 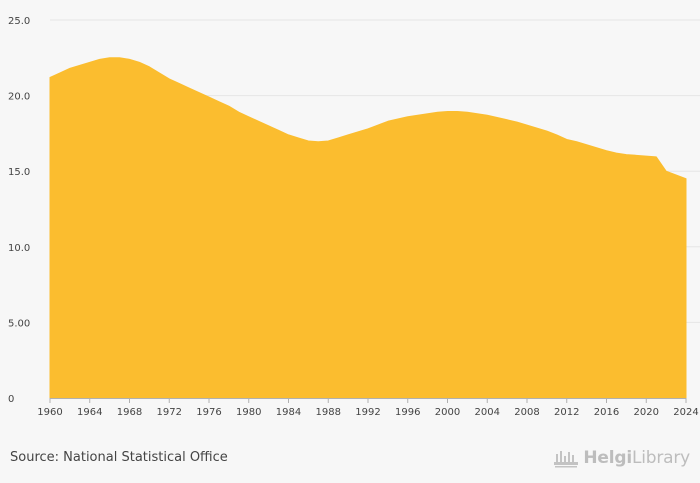 What do you see at coordinates (11, 399) in the screenshot?
I see `y-tick-label: 0` at bounding box center [11, 399].